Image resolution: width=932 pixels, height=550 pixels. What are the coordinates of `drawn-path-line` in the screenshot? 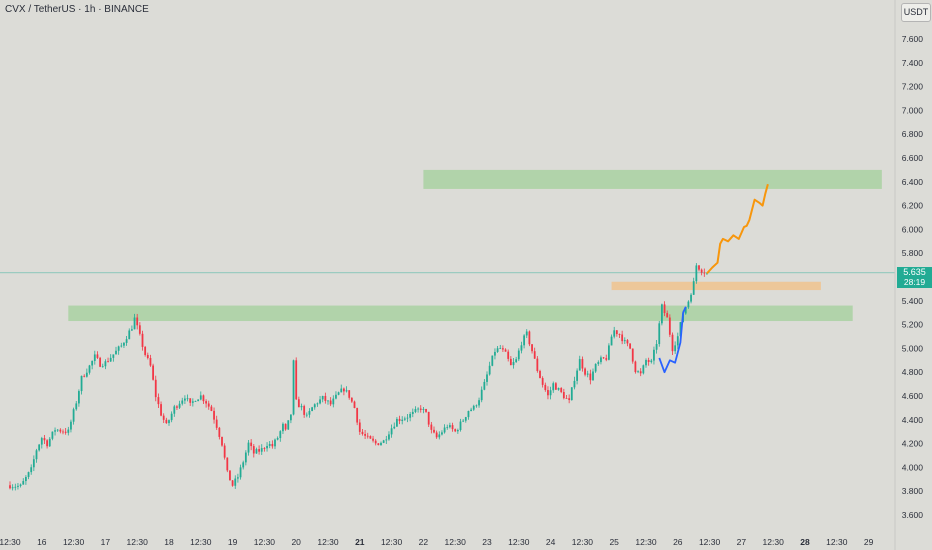 It's located at (672, 340).